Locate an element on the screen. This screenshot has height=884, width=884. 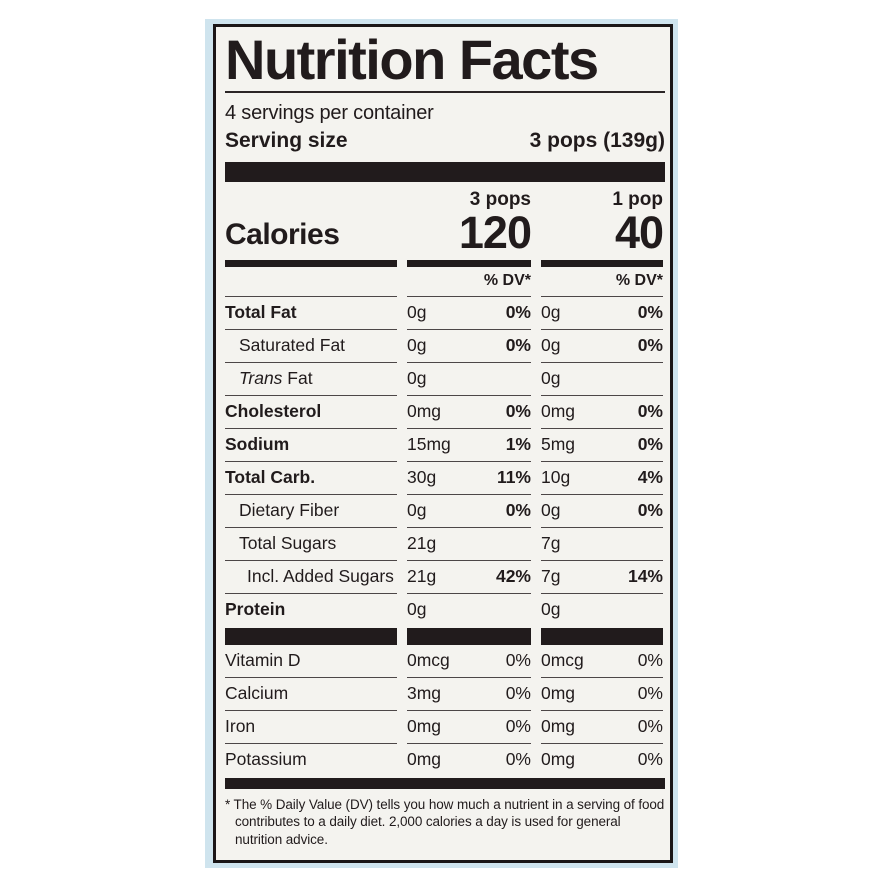
table-row-saturated-fat: Saturated Fat 0g 0% 0g 0% is located at coordinates (445, 345).